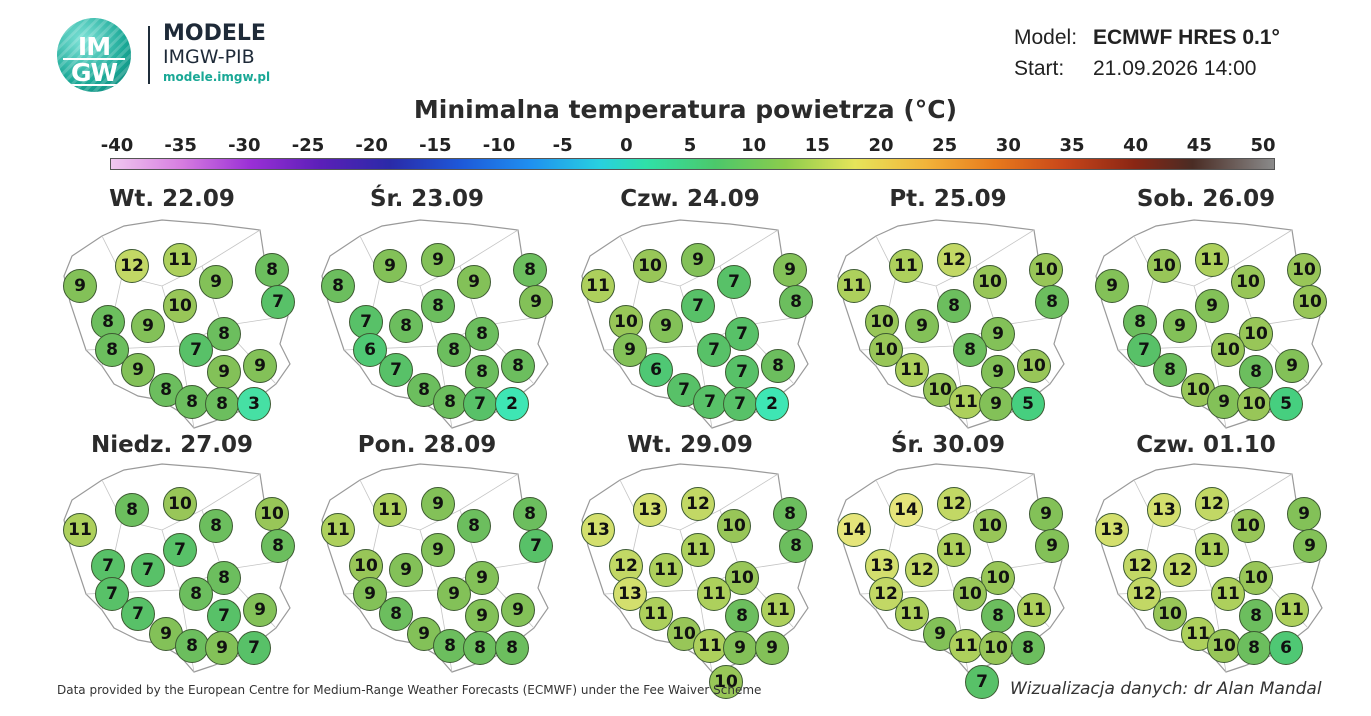 This screenshot has height=716, width=1371. Describe the element at coordinates (881, 145) in the screenshot. I see `colorbar-tick-label: 20` at that location.